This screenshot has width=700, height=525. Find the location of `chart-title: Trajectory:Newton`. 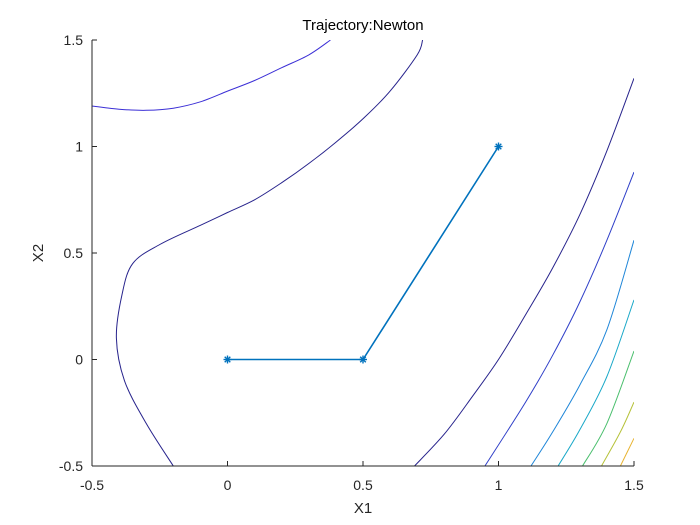

chart-title: Trajectory:Newton is located at coordinates (362, 25).